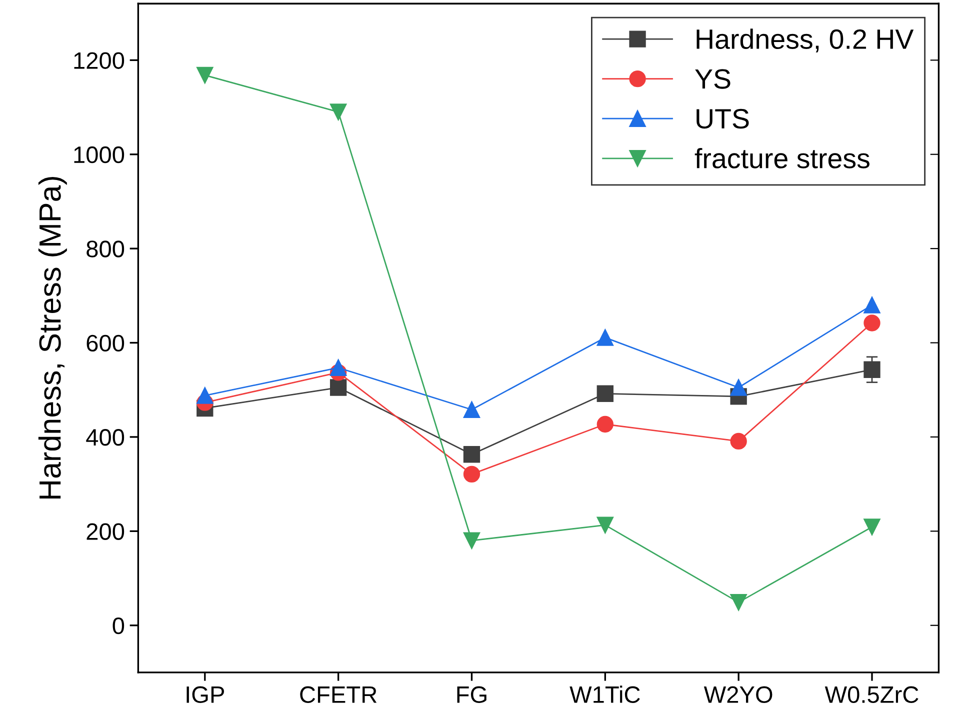  Describe the element at coordinates (605, 695) in the screenshot. I see `x-tick-label: W1TiC` at that location.